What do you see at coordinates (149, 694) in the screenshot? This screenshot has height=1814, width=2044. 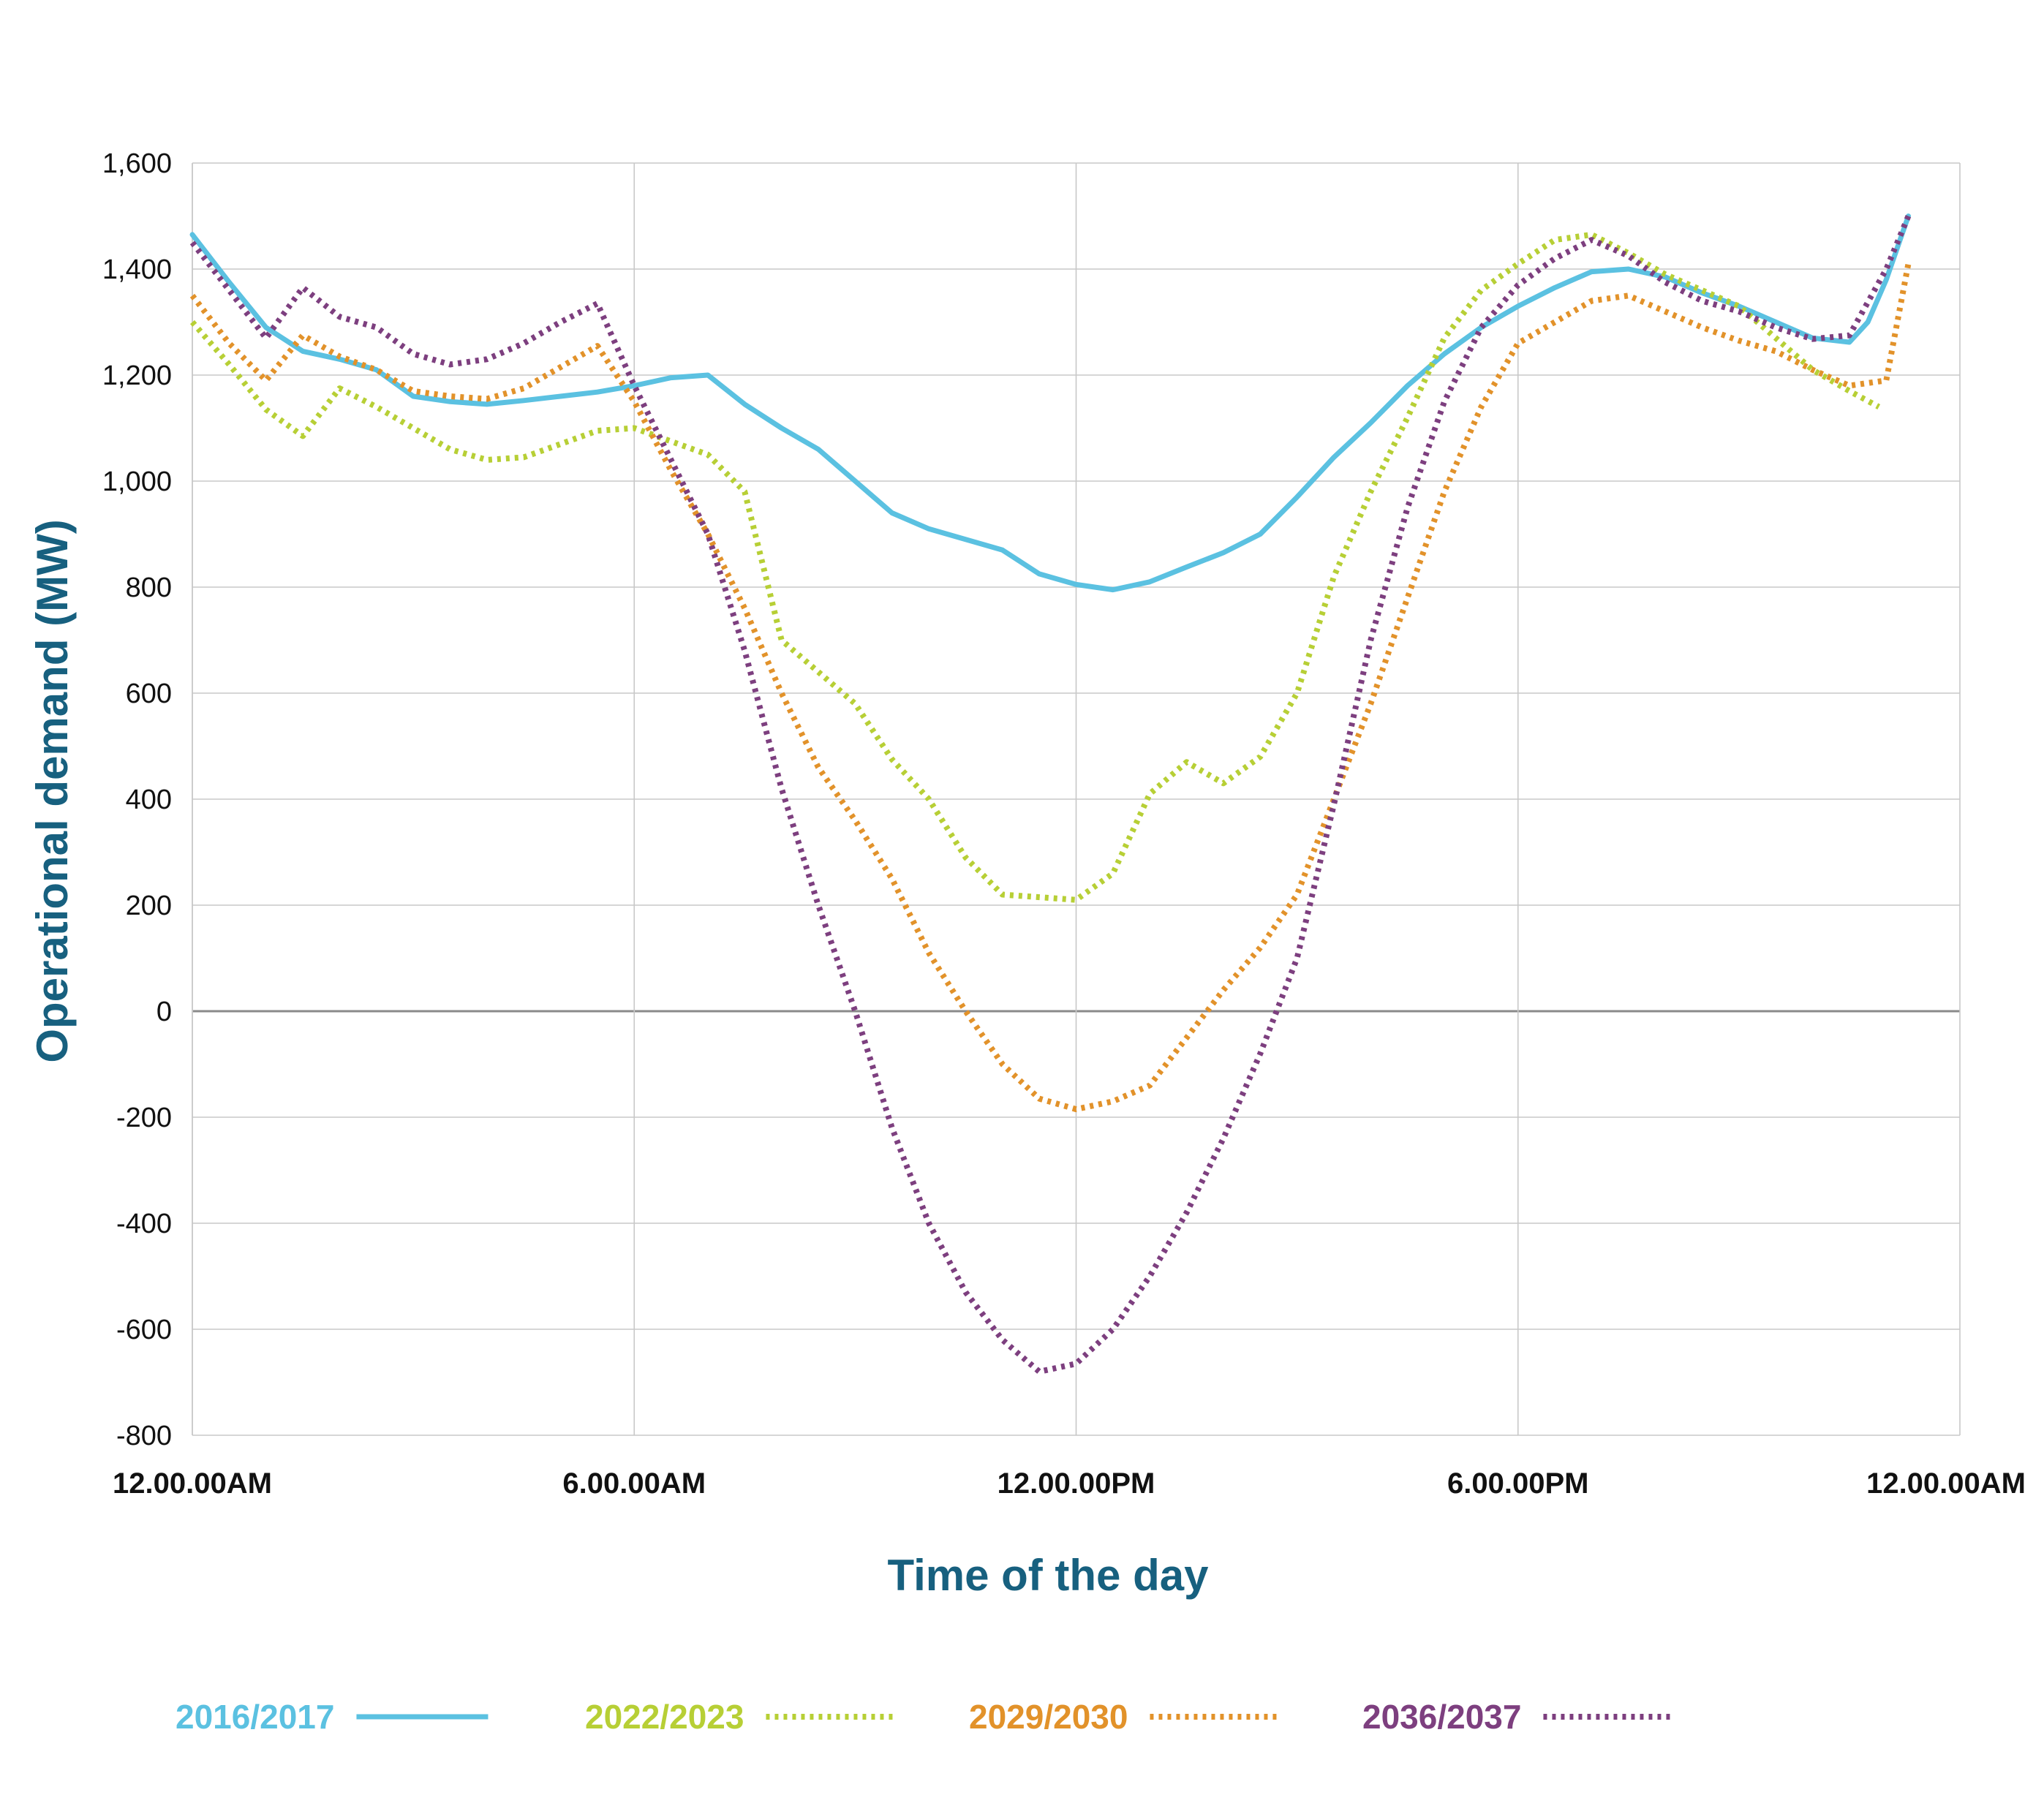 I see `y-tick-label: 600` at bounding box center [149, 694].